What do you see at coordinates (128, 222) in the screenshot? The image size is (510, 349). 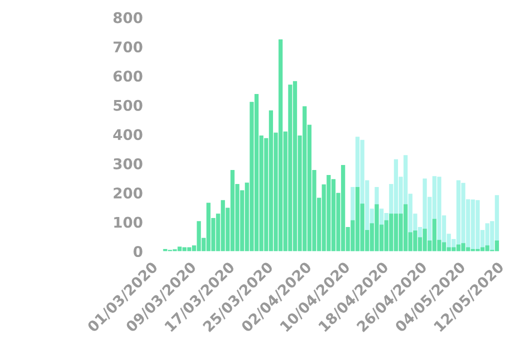 I see `y-tick-label: 100` at bounding box center [128, 222].